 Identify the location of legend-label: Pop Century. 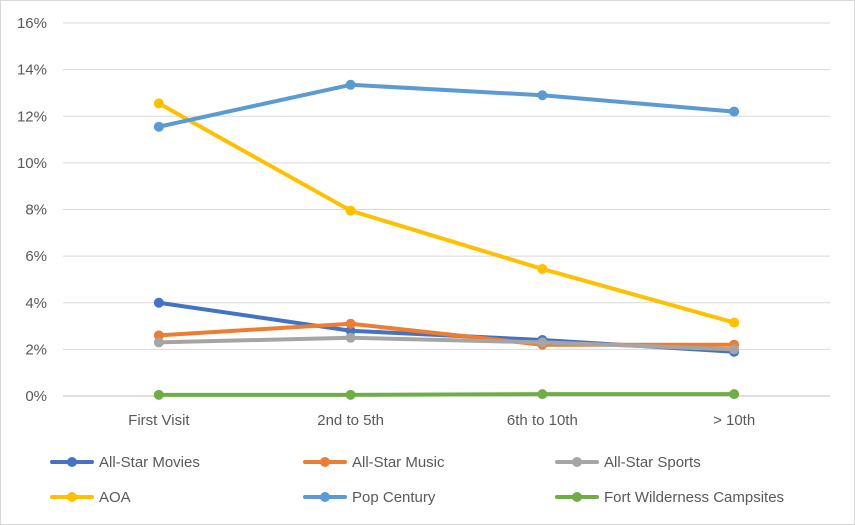
(394, 497).